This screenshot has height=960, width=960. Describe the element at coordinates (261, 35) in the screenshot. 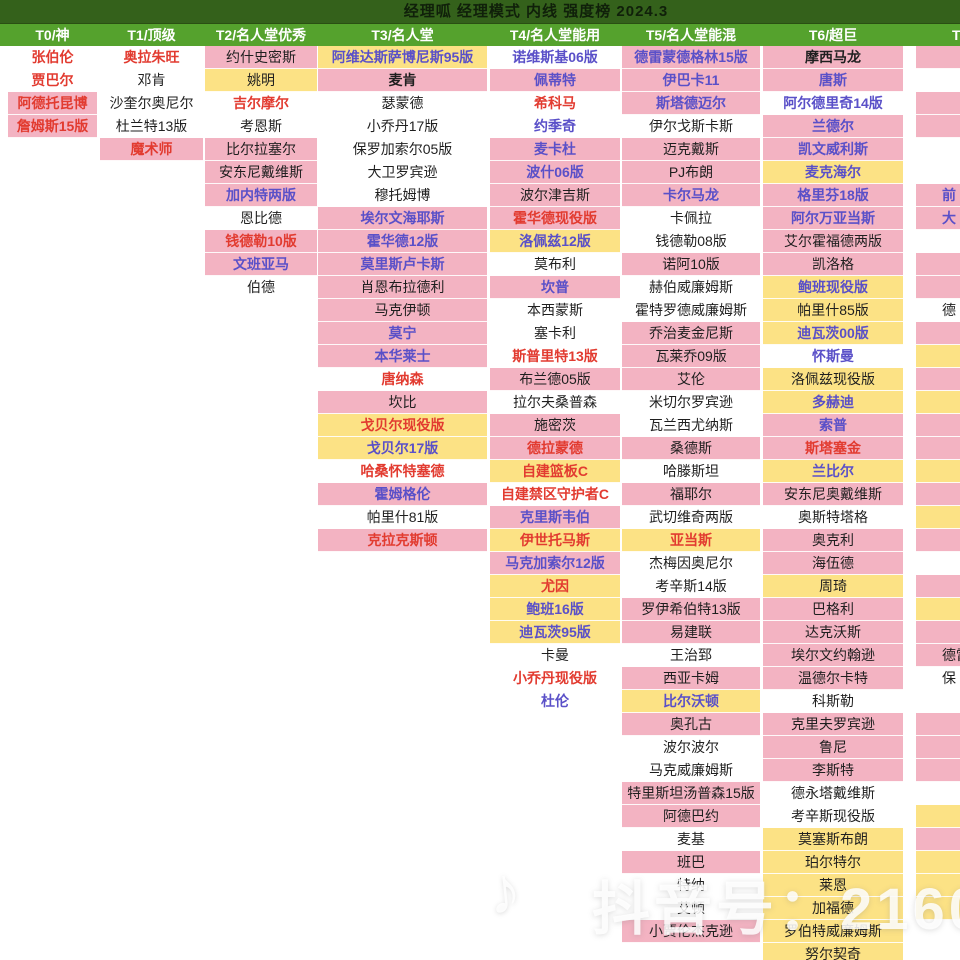

I see `column-header-2: T2/名人堂优秀` at that location.